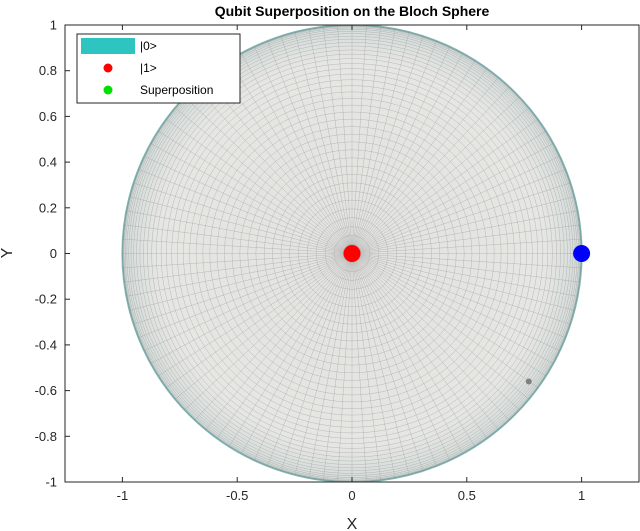 This screenshot has width=640, height=531. What do you see at coordinates (467, 315) in the screenshot?
I see `data-points` at bounding box center [467, 315].